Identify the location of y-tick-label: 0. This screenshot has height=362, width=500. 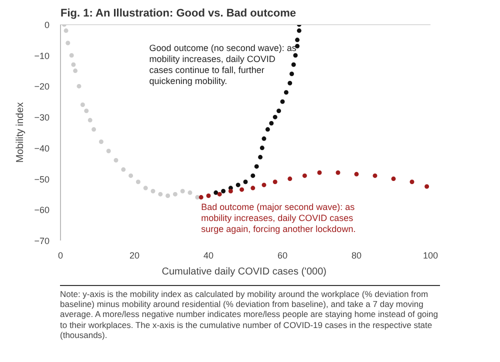
(47, 25).